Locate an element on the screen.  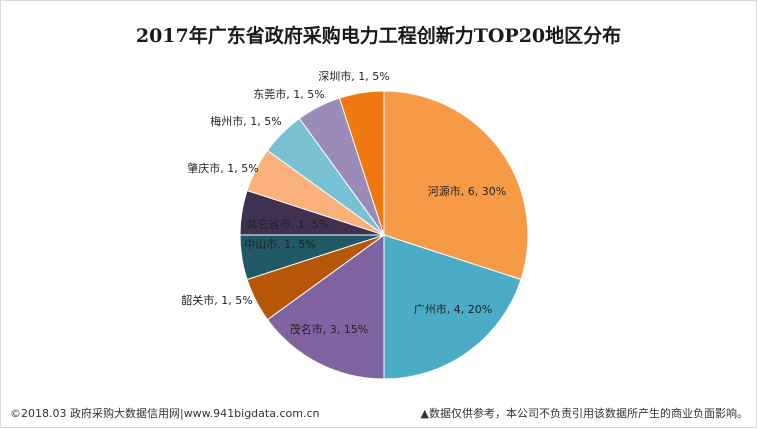
slice-label: 广州市, 4, 20% is located at coordinates (453, 309).